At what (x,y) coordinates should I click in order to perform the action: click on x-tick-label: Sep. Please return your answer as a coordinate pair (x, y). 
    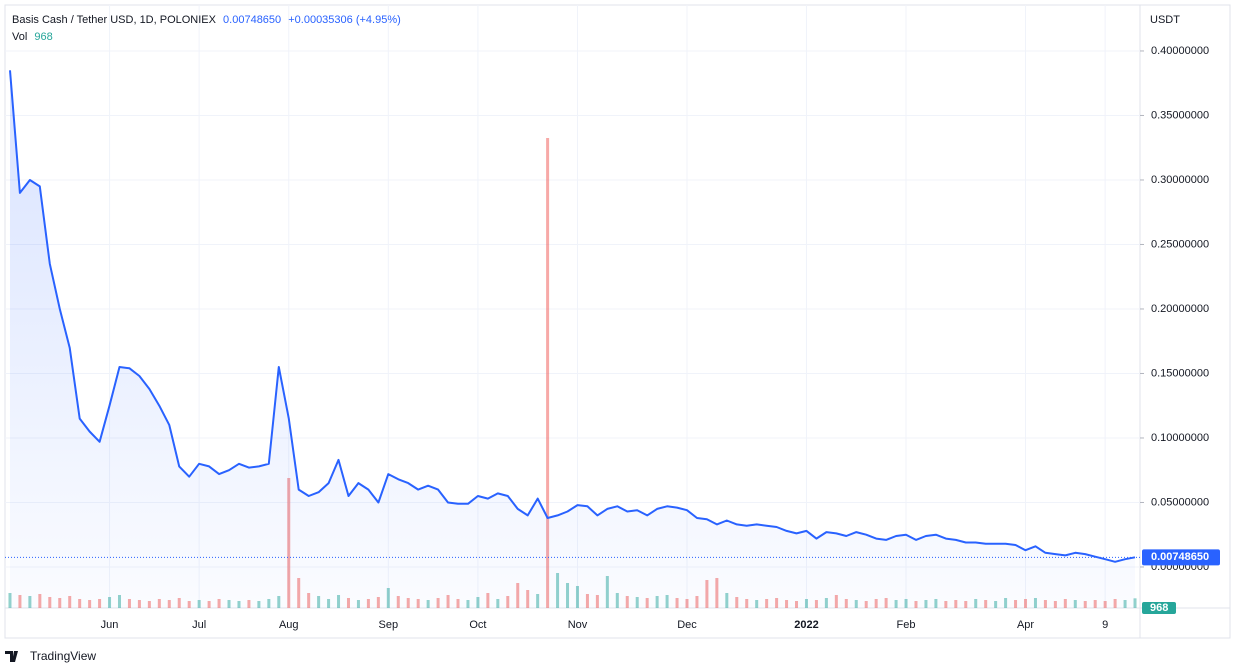
    Looking at the image, I should click on (389, 625).